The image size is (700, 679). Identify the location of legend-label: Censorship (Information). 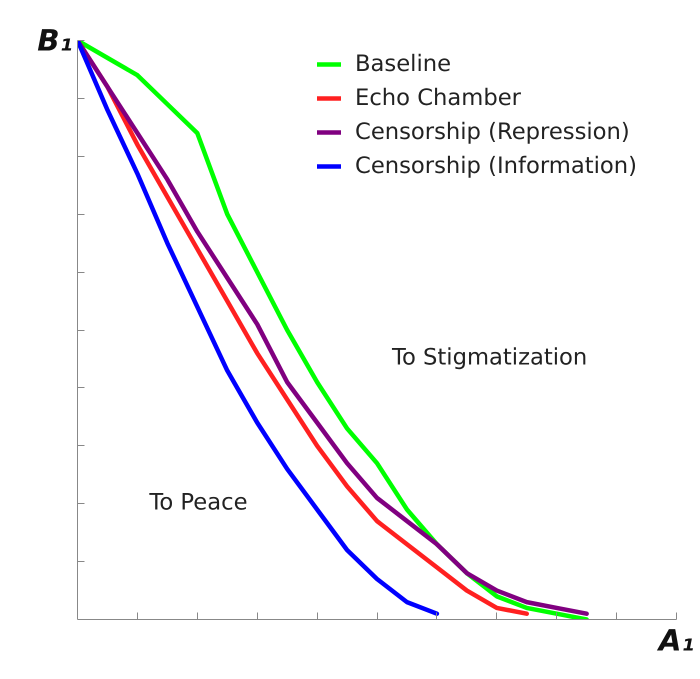
(496, 166).